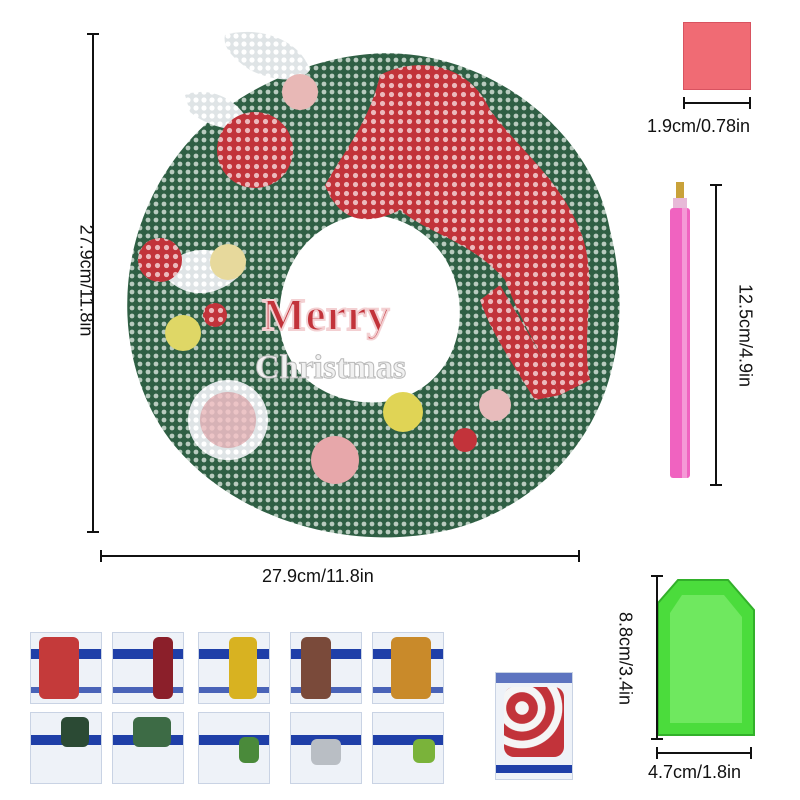 This screenshot has width=800, height=800. What do you see at coordinates (699, 126) in the screenshot?
I see `glue-pad-label: 1.9cm/0.78in` at bounding box center [699, 126].